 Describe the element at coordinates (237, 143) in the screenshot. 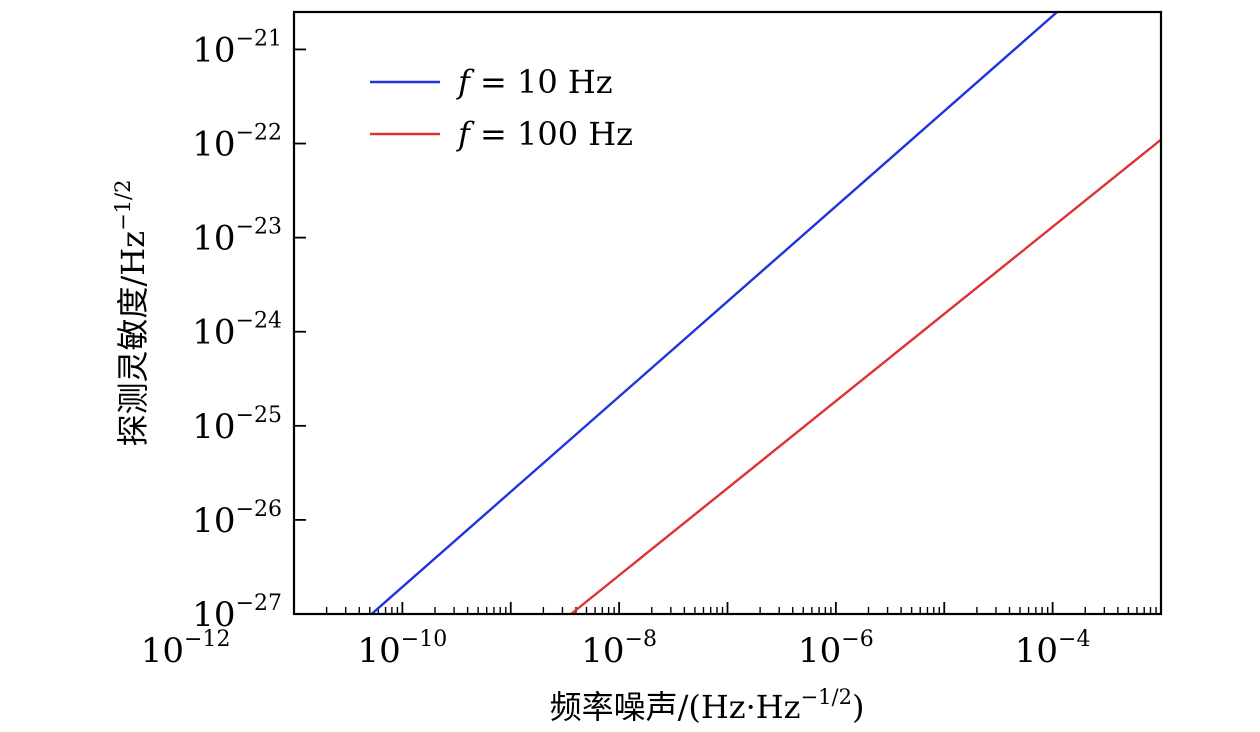

I see `y-tick-label: 10−22` at that location.